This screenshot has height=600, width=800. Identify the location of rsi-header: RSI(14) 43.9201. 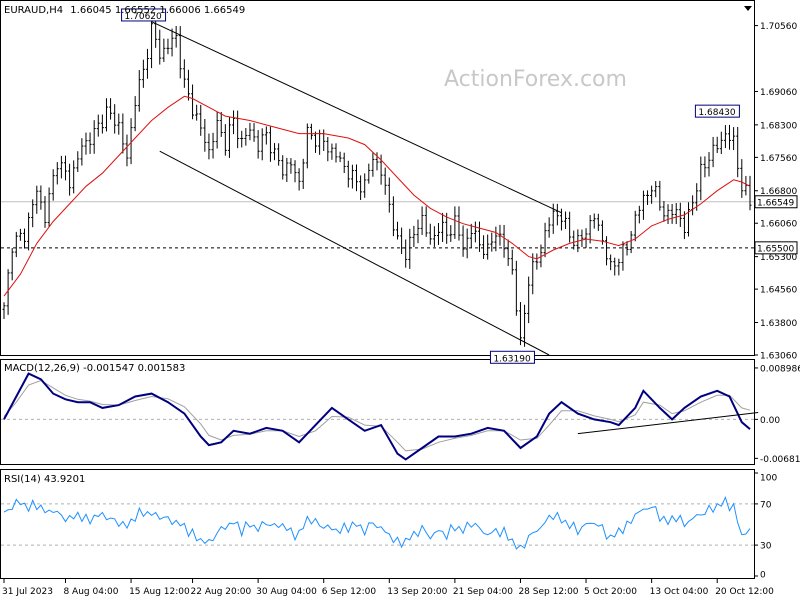
(44, 479).